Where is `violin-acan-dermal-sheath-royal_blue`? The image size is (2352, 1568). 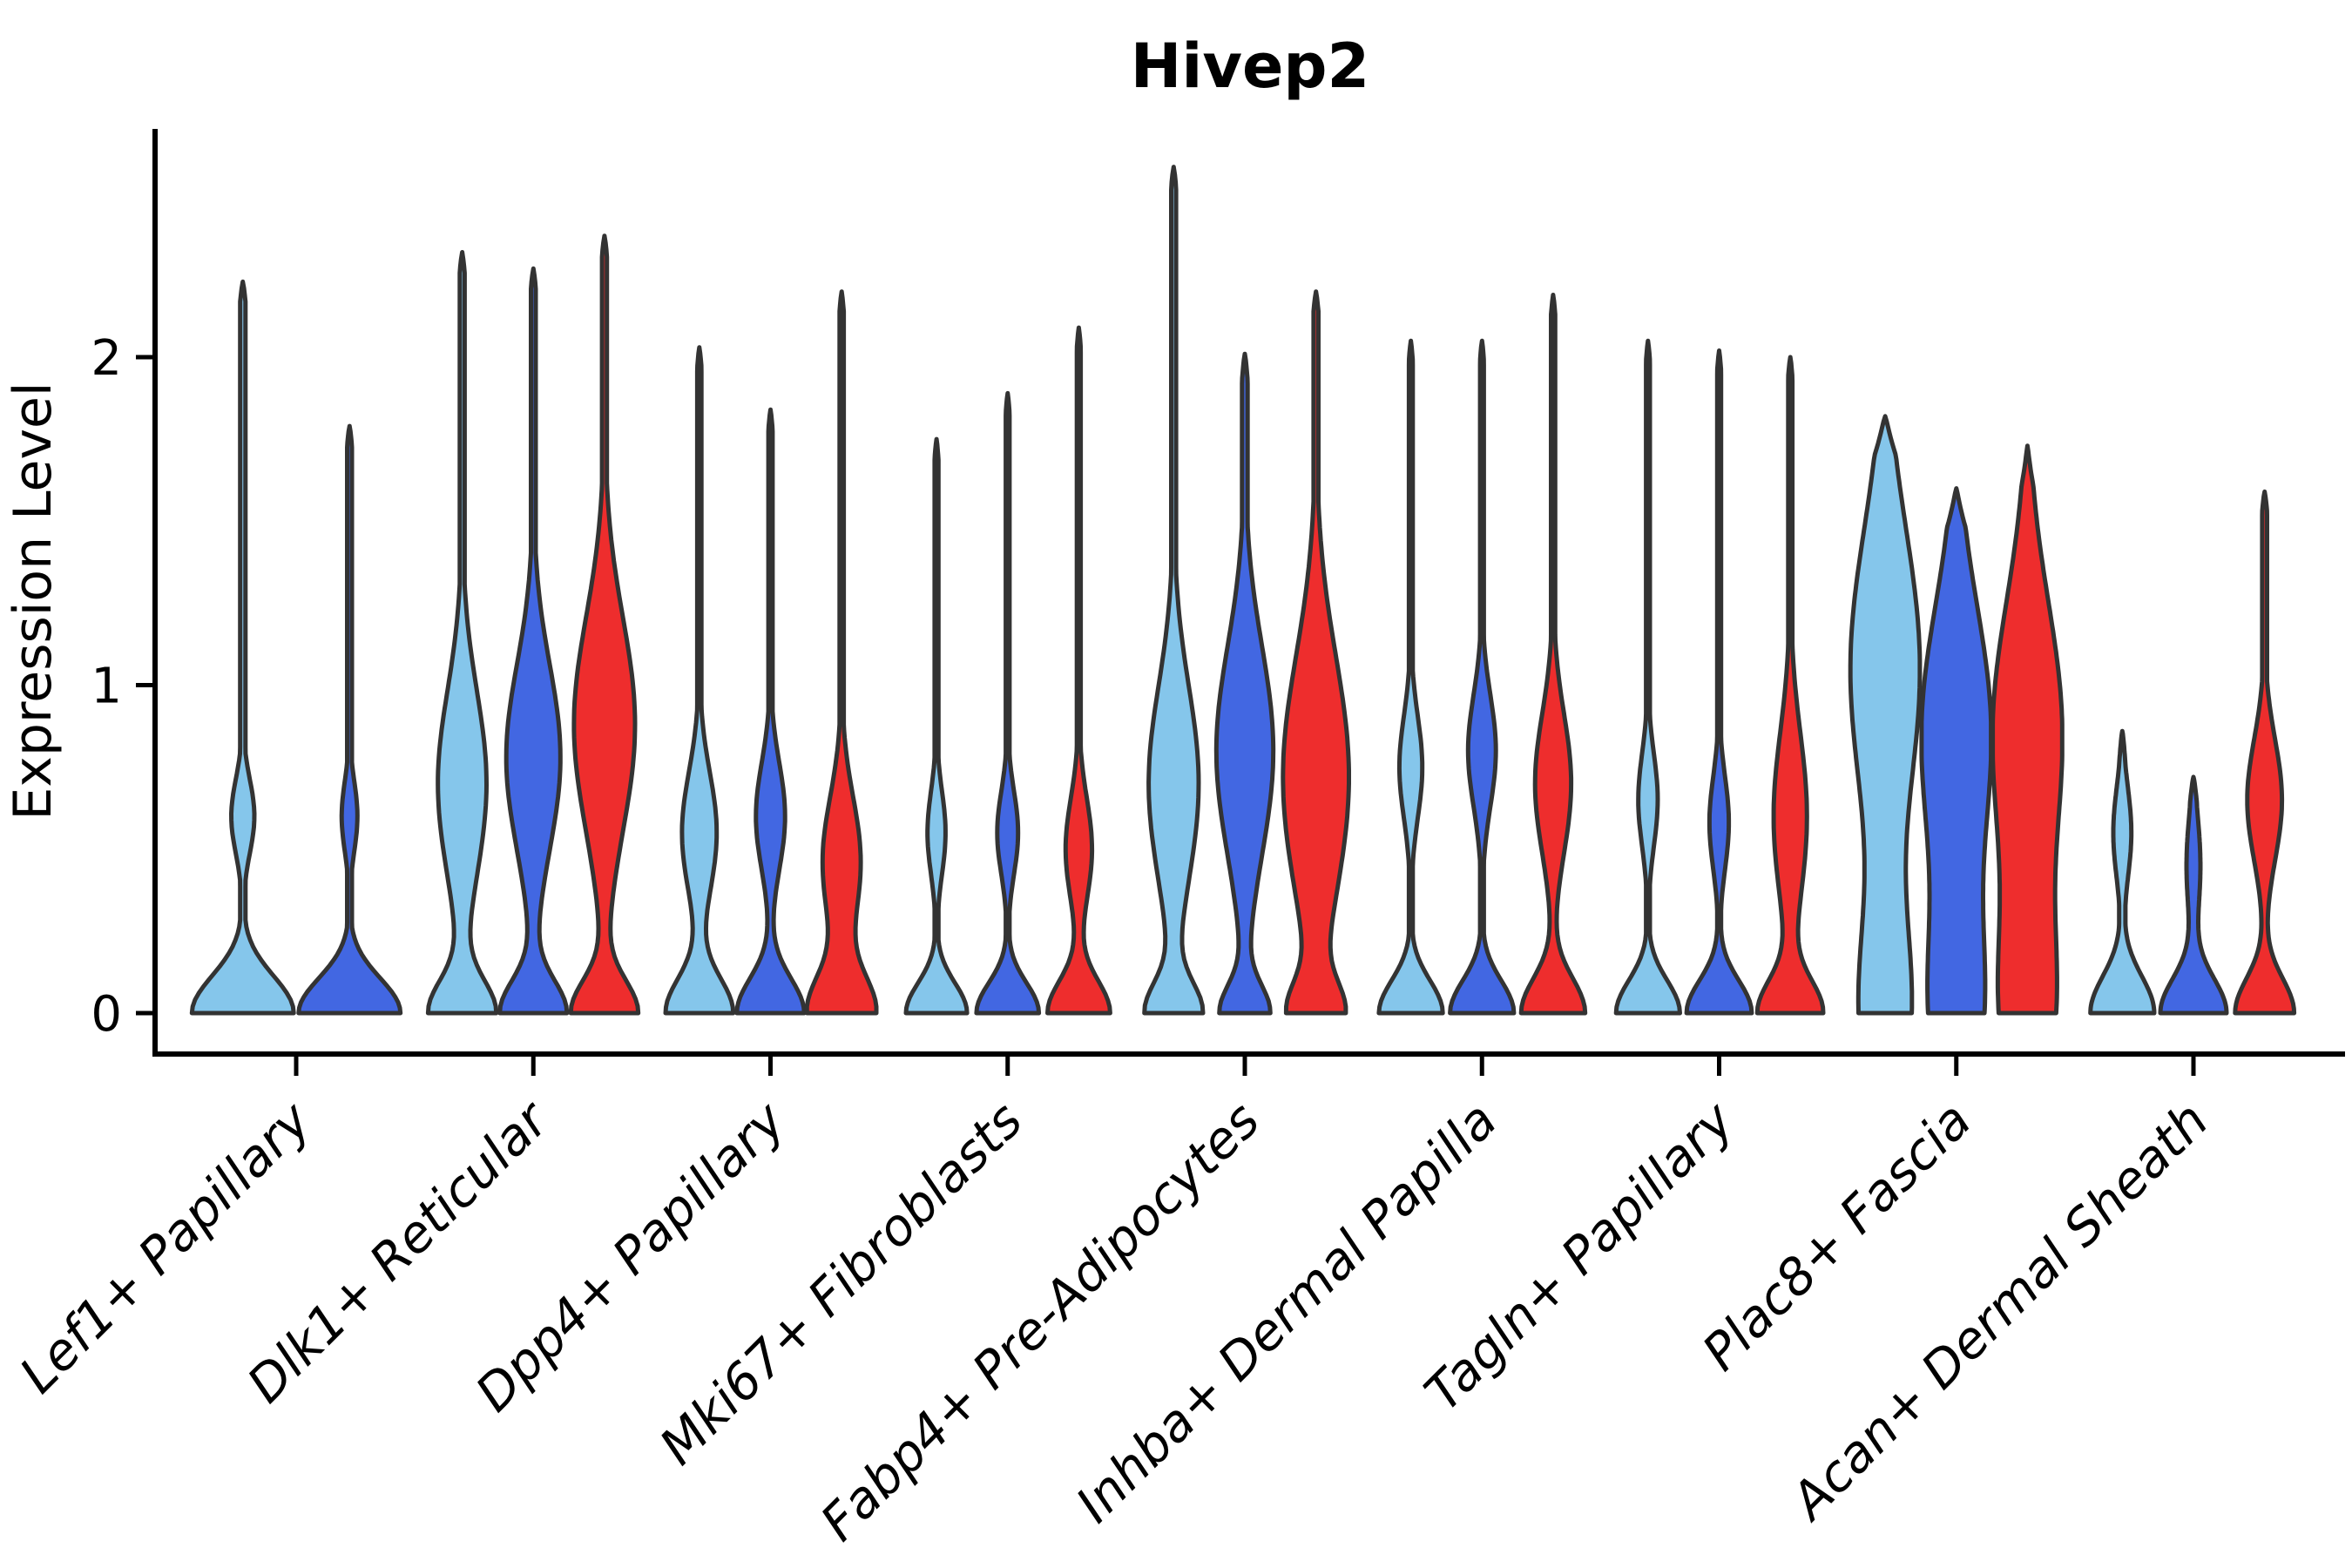 violin-acan-dermal-sheath-royal_blue is located at coordinates (2193, 895).